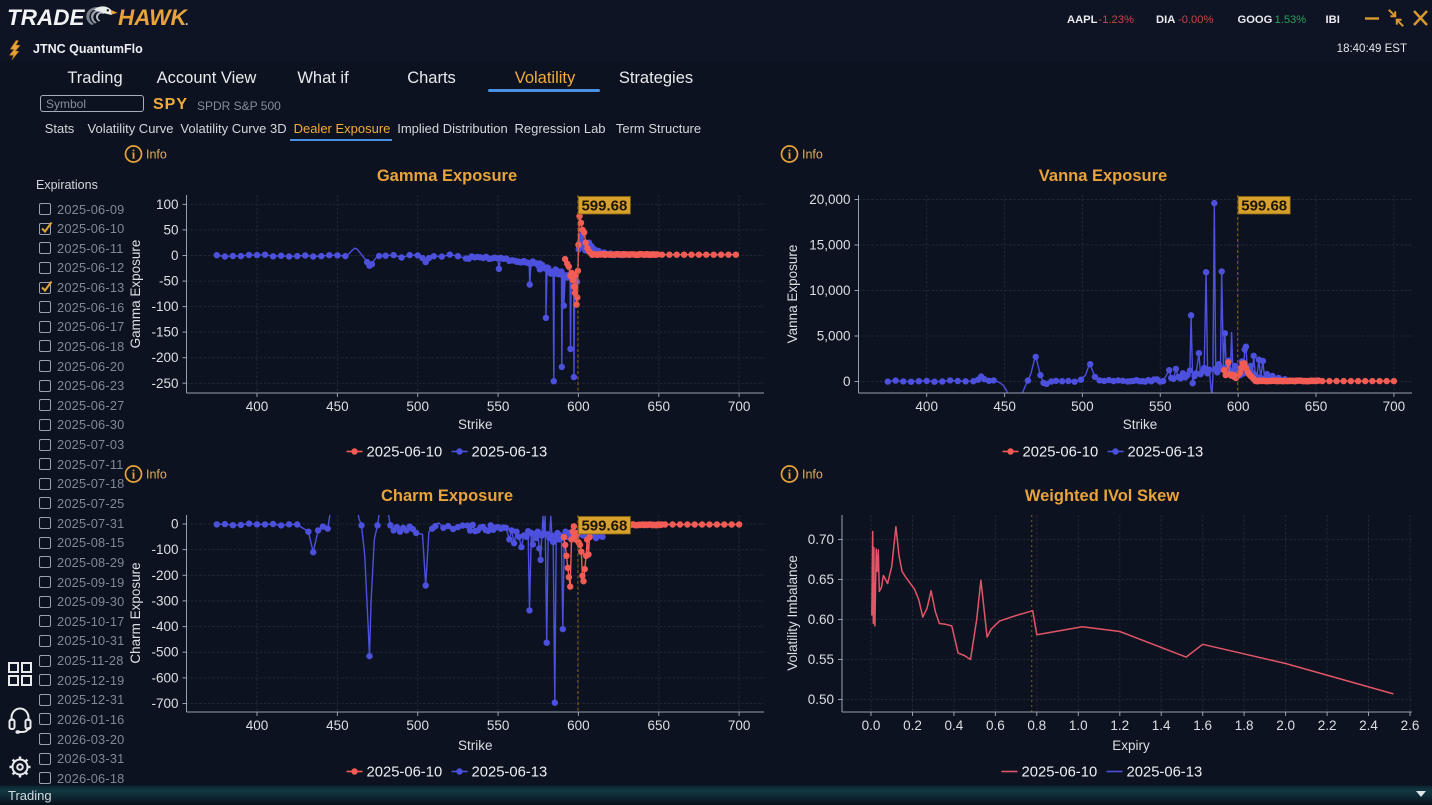 This screenshot has width=1432, height=805. Describe the element at coordinates (912, 725) in the screenshot. I see `svg-text: 0.2` at that location.